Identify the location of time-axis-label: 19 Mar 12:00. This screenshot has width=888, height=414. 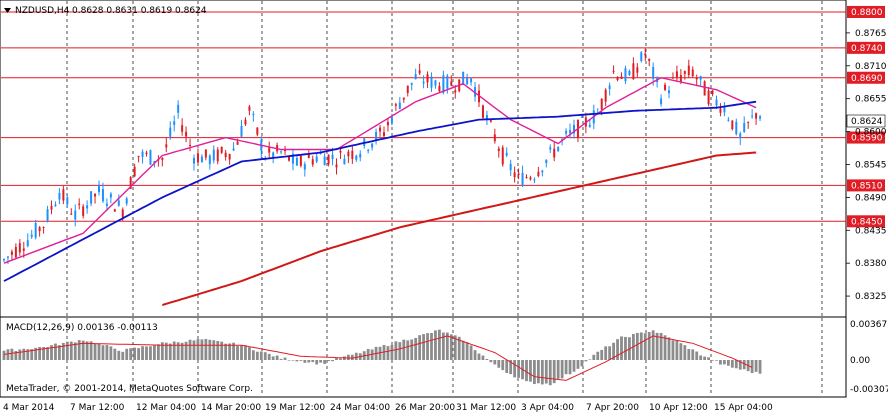
(295, 408).